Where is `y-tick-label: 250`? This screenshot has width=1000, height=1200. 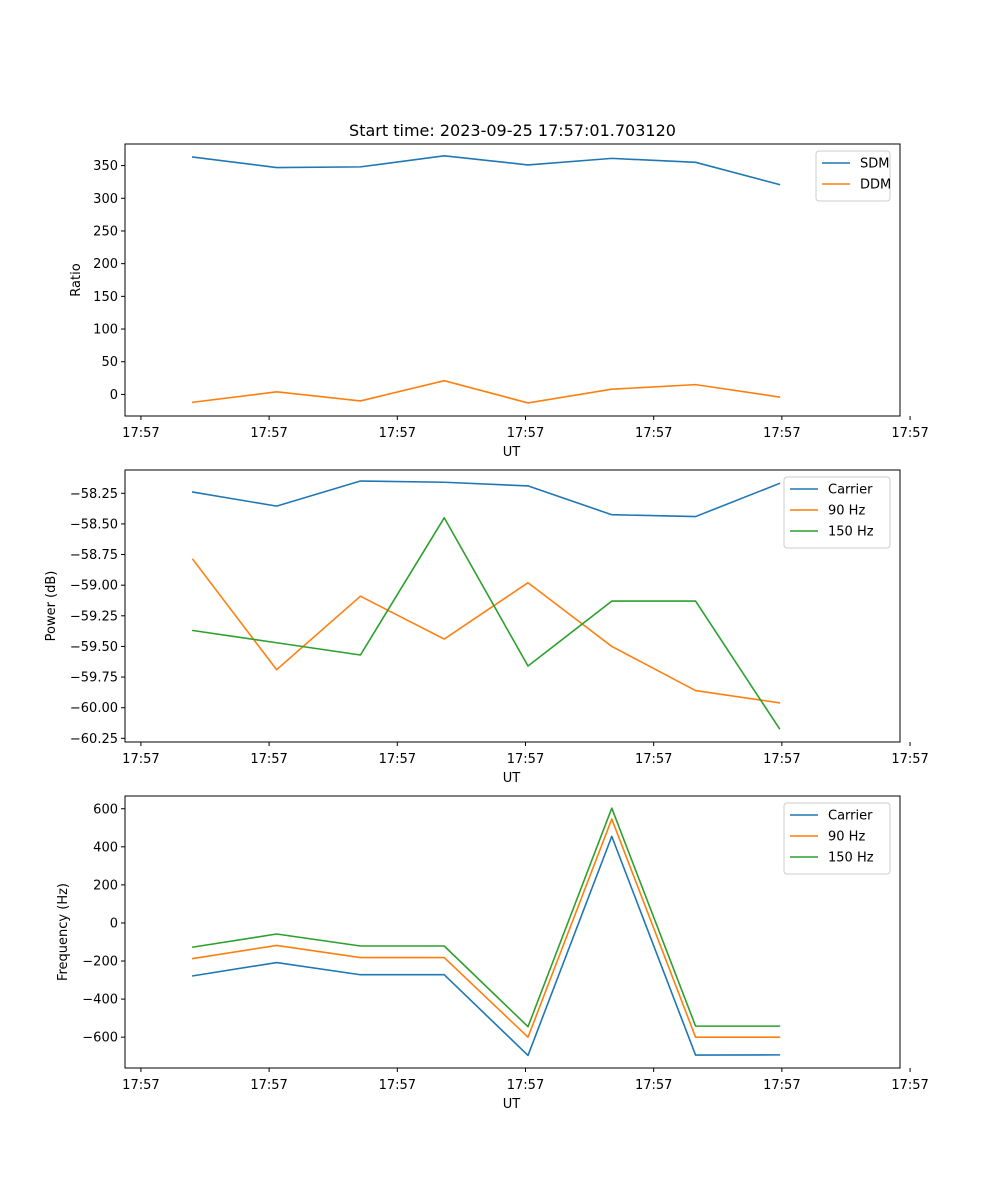
y-tick-label: 250 is located at coordinates (105, 231).